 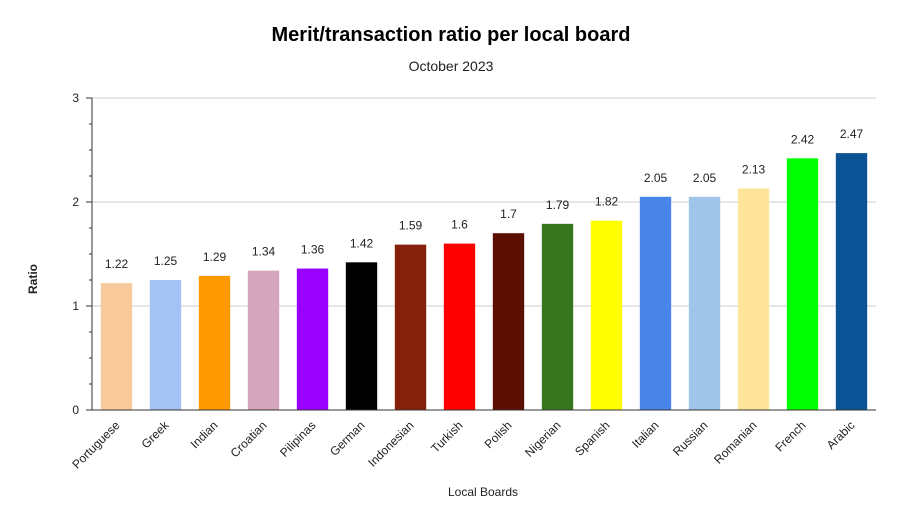 What do you see at coordinates (451, 35) in the screenshot?
I see `chart-title: Merit/transaction ratio per local board` at bounding box center [451, 35].